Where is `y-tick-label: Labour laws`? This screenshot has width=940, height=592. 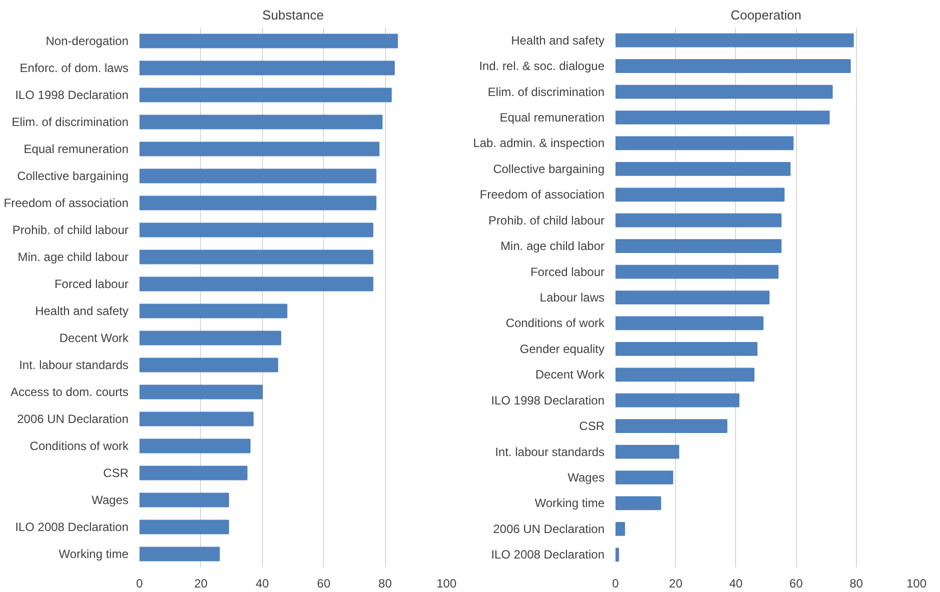 y-tick-label: Labour laws is located at coordinates (572, 297).